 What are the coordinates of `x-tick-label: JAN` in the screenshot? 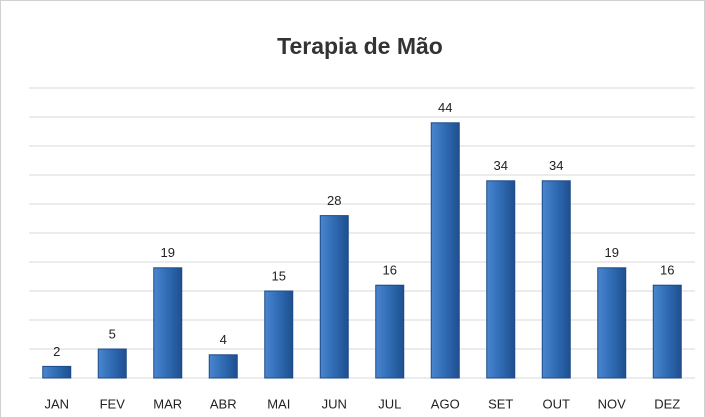 It's located at (56, 403).